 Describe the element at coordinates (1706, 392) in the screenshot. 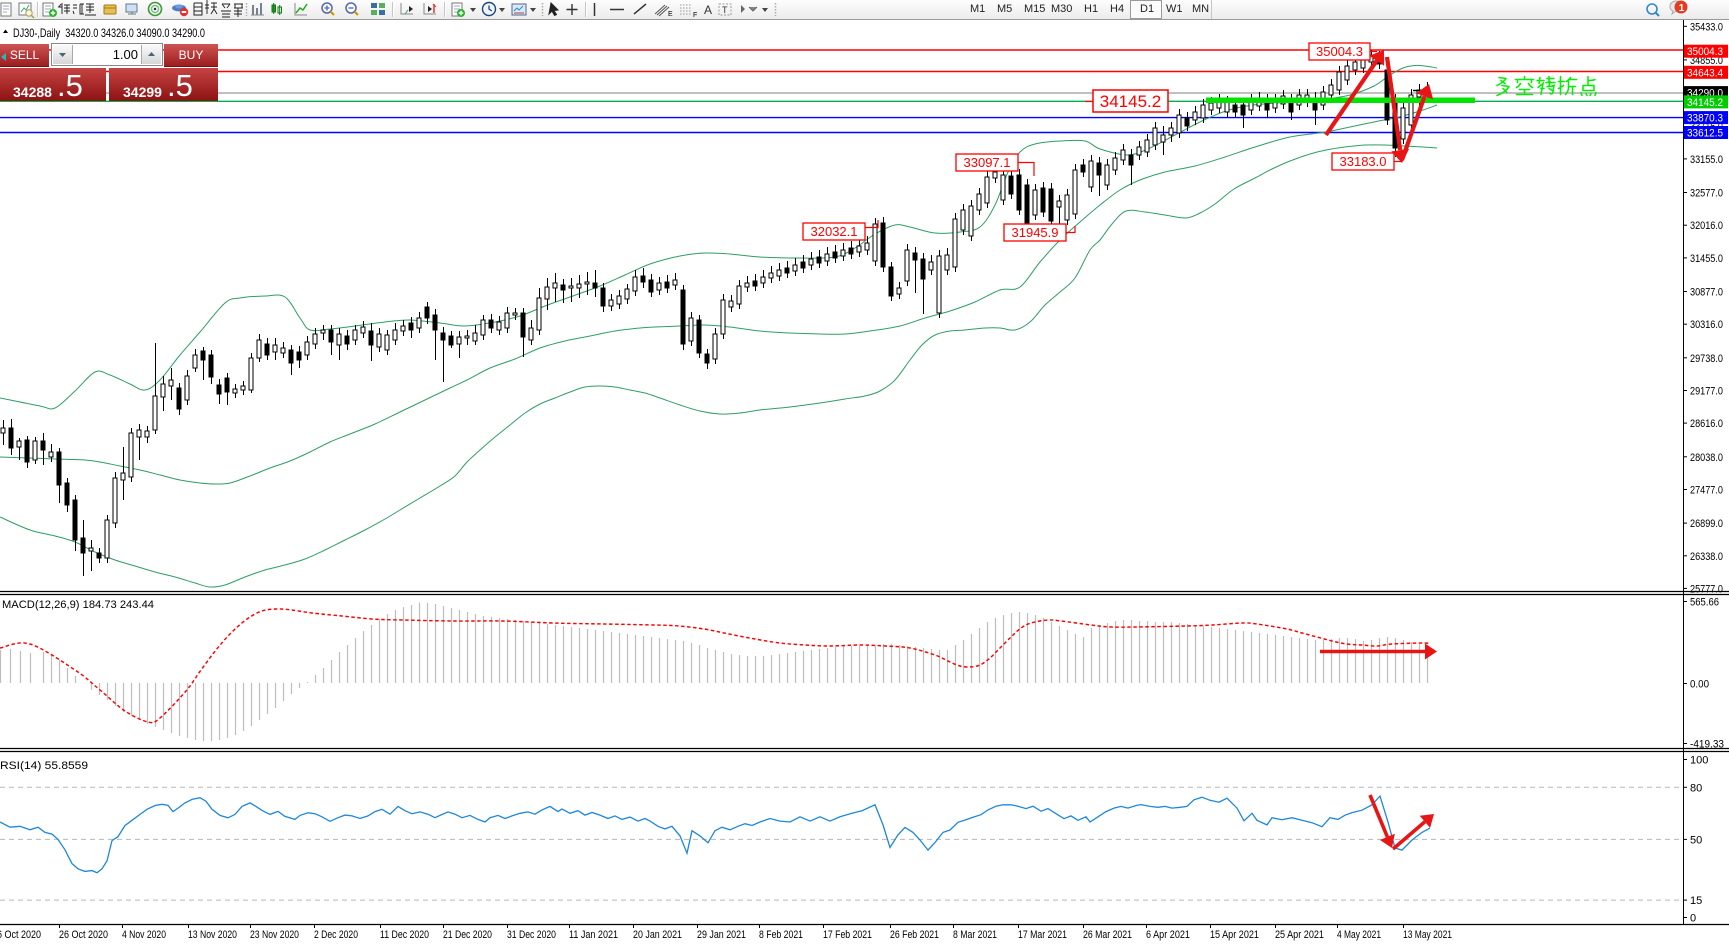

I see `svg-text: 29177.0` at that location.